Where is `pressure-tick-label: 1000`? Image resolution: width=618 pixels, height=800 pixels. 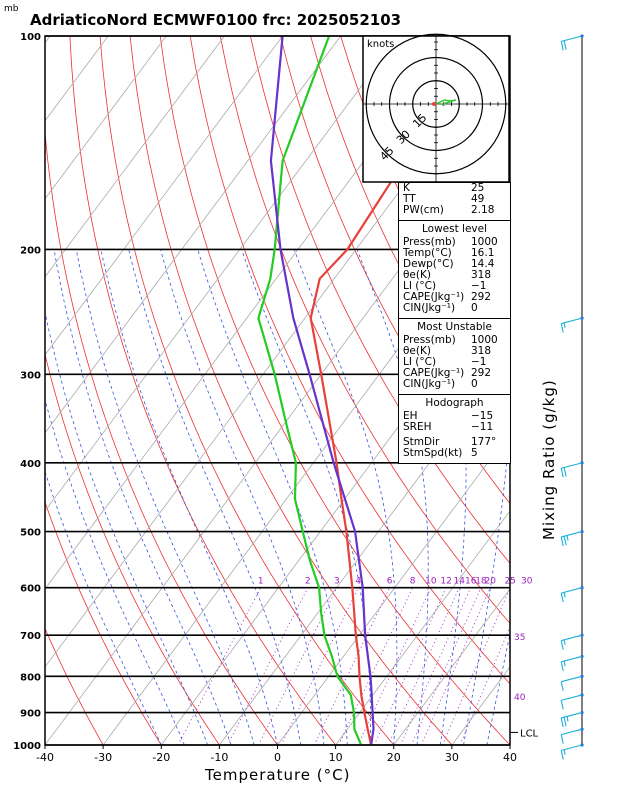
pressure-tick-label: 1000 is located at coordinates (27, 746).